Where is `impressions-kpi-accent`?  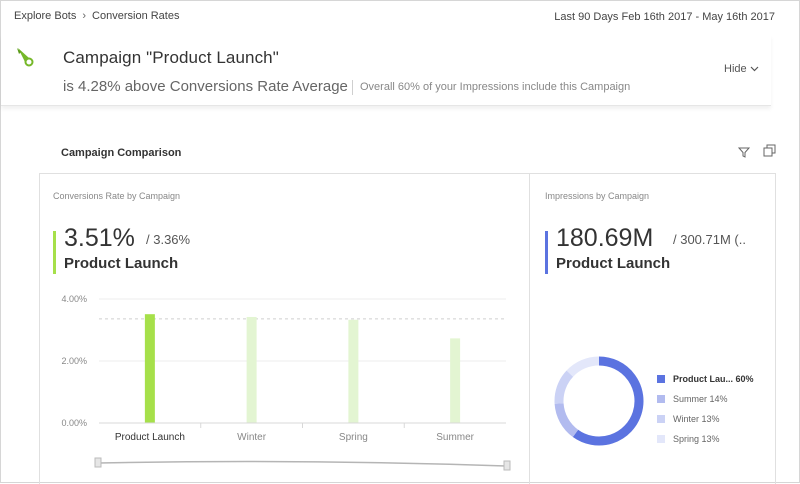 impressions-kpi-accent is located at coordinates (546, 252).